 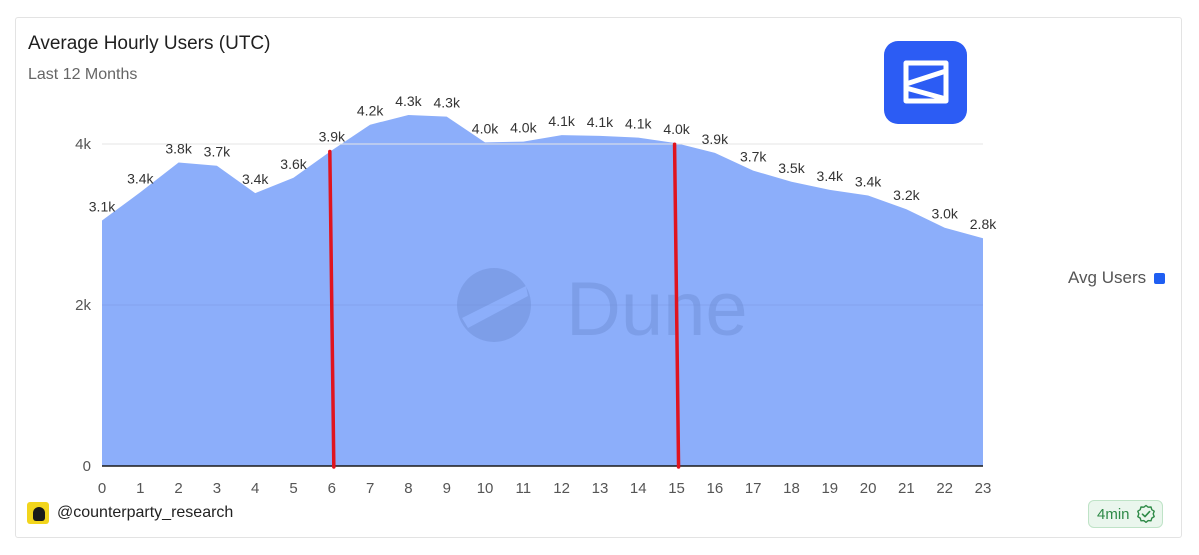 I want to click on x-tick-label: 3, so click(x=217, y=488).